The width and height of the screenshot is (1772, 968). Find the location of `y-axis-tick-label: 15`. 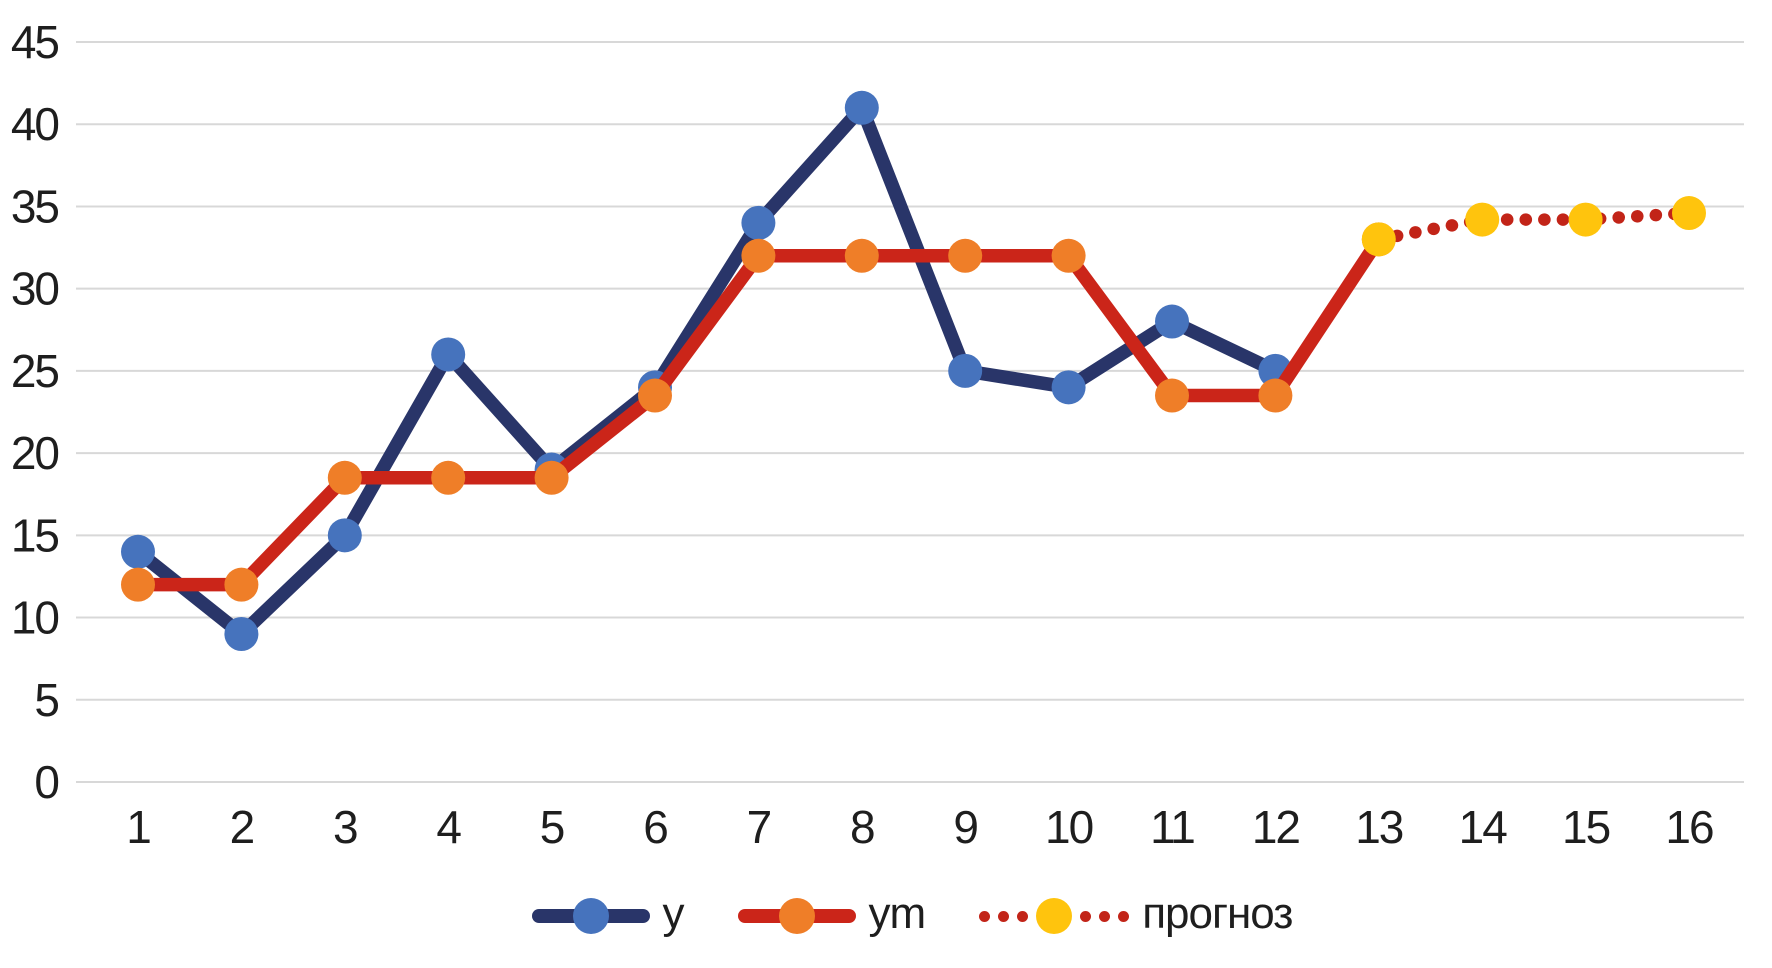

y-axis-tick-label: 15 is located at coordinates (35, 535).